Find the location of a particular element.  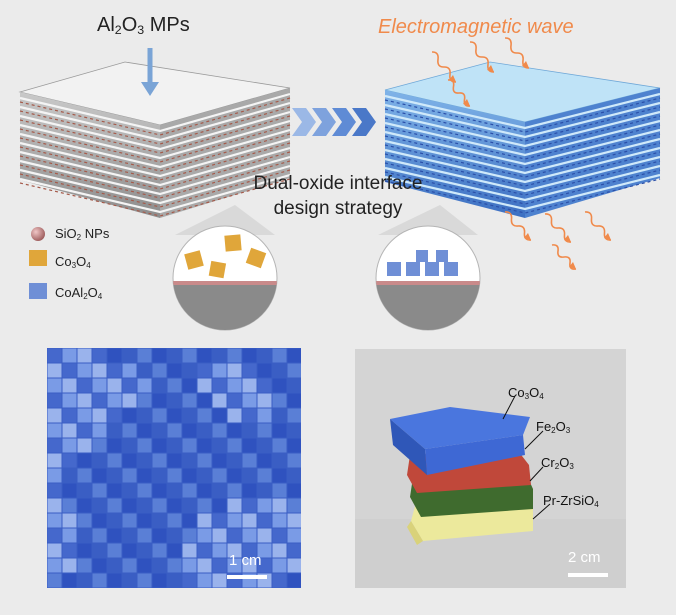

layer-label-fe2o3: Fe2O3 is located at coordinates (553, 427).